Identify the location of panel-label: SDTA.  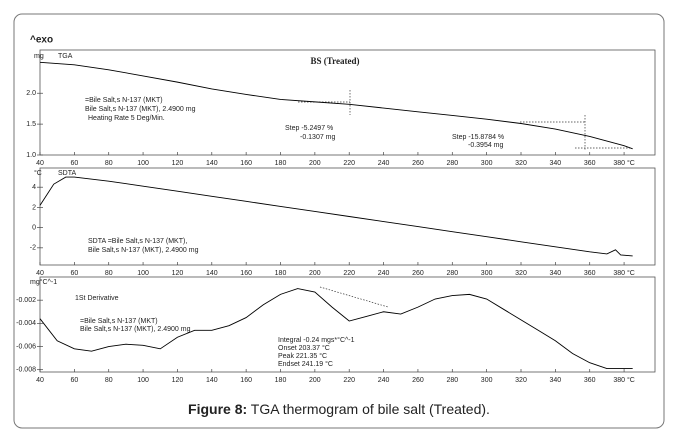
(67, 173).